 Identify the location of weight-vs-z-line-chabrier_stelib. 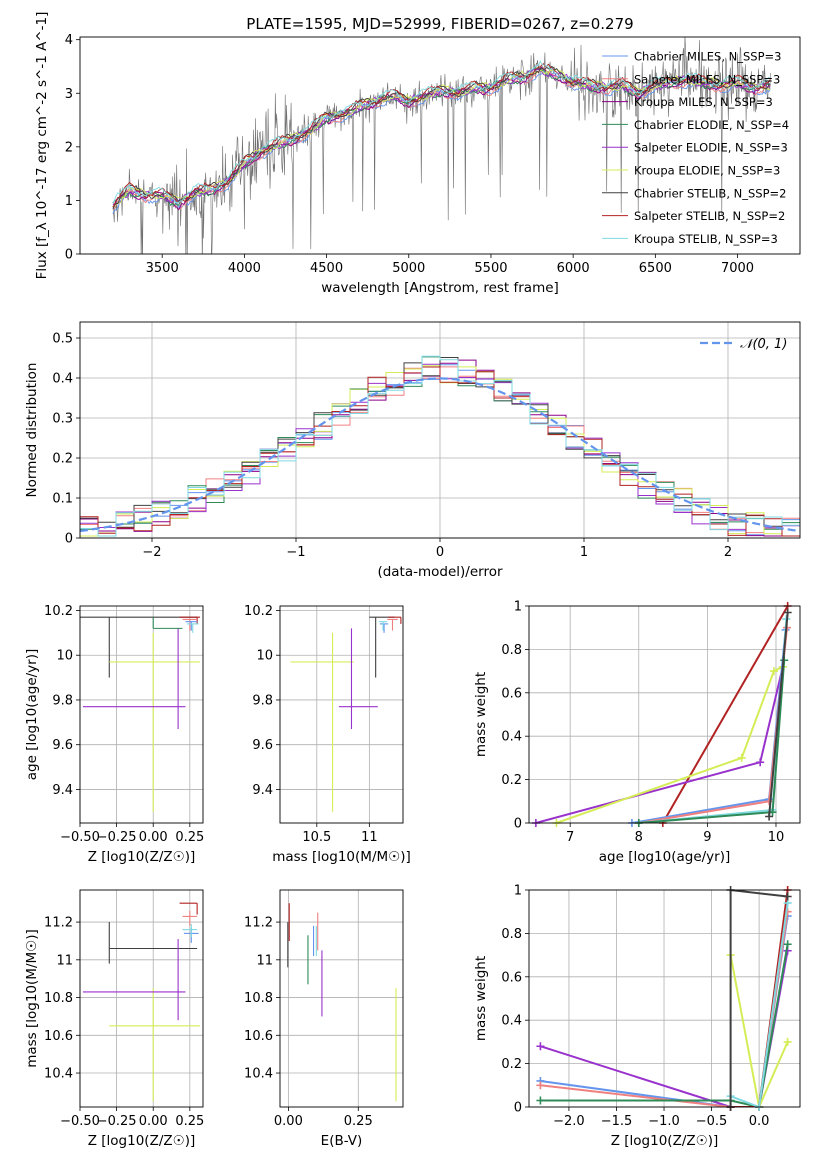
(758, 998).